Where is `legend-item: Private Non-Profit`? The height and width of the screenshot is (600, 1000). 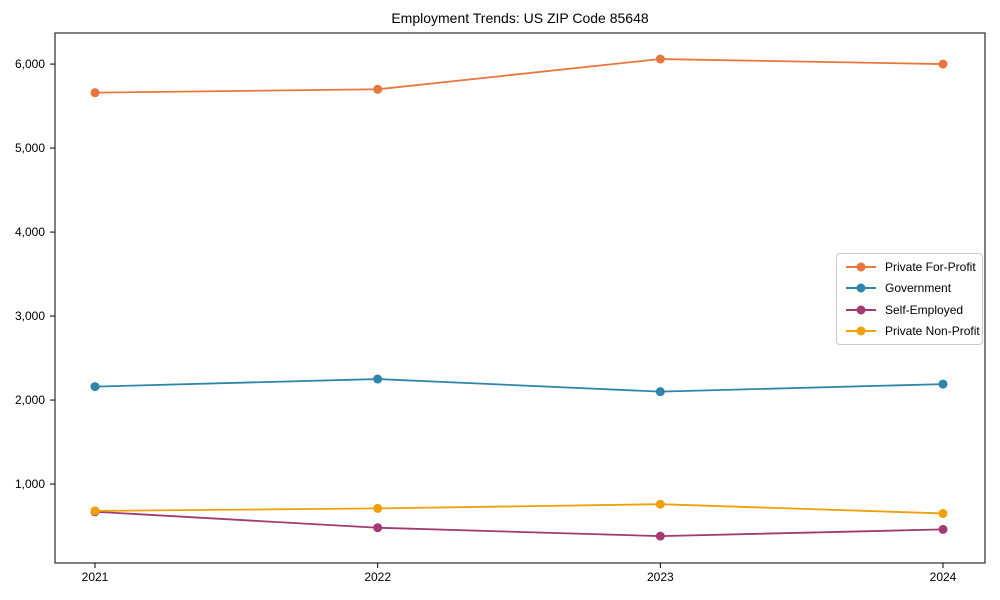
legend-item: Private Non-Profit is located at coordinates (913, 332).